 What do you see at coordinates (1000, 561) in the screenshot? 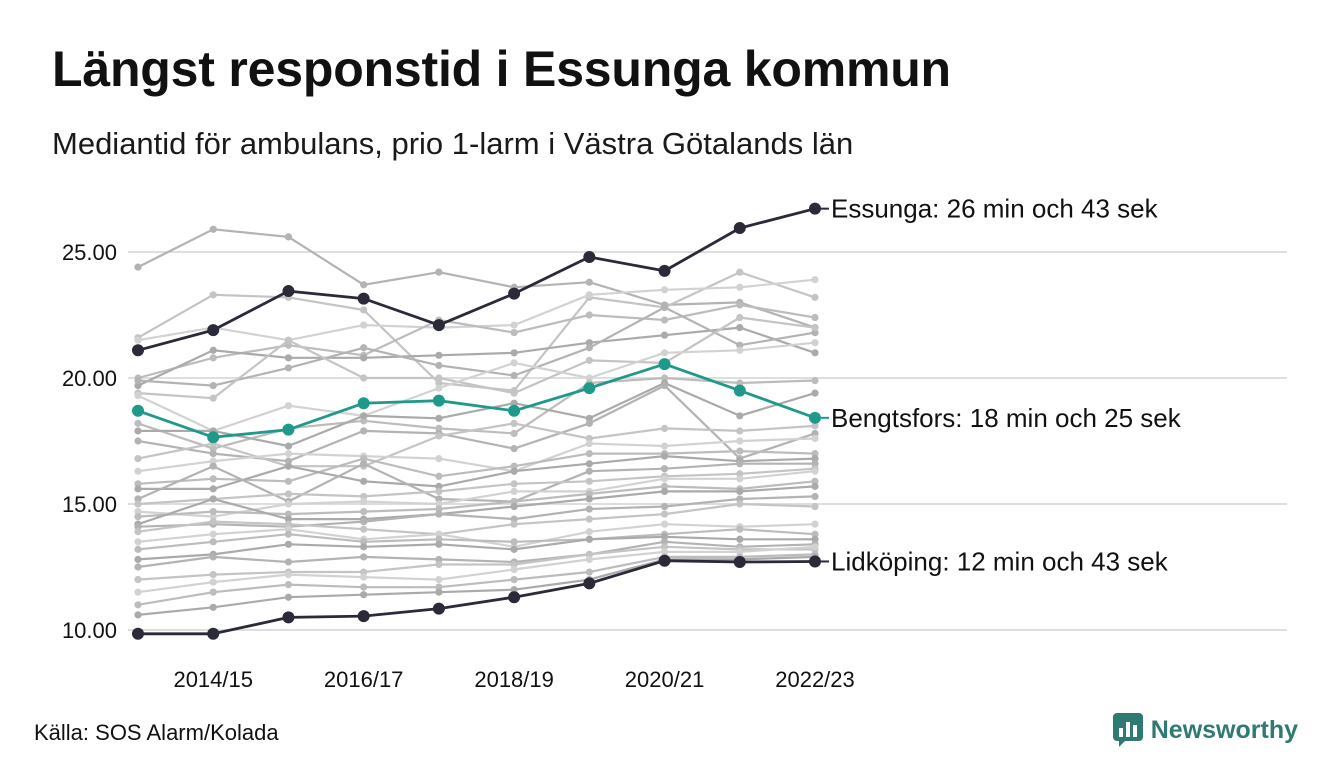
I see `series-label-lidkping: Lidköping: 12 min och 43 sek` at bounding box center [1000, 561].